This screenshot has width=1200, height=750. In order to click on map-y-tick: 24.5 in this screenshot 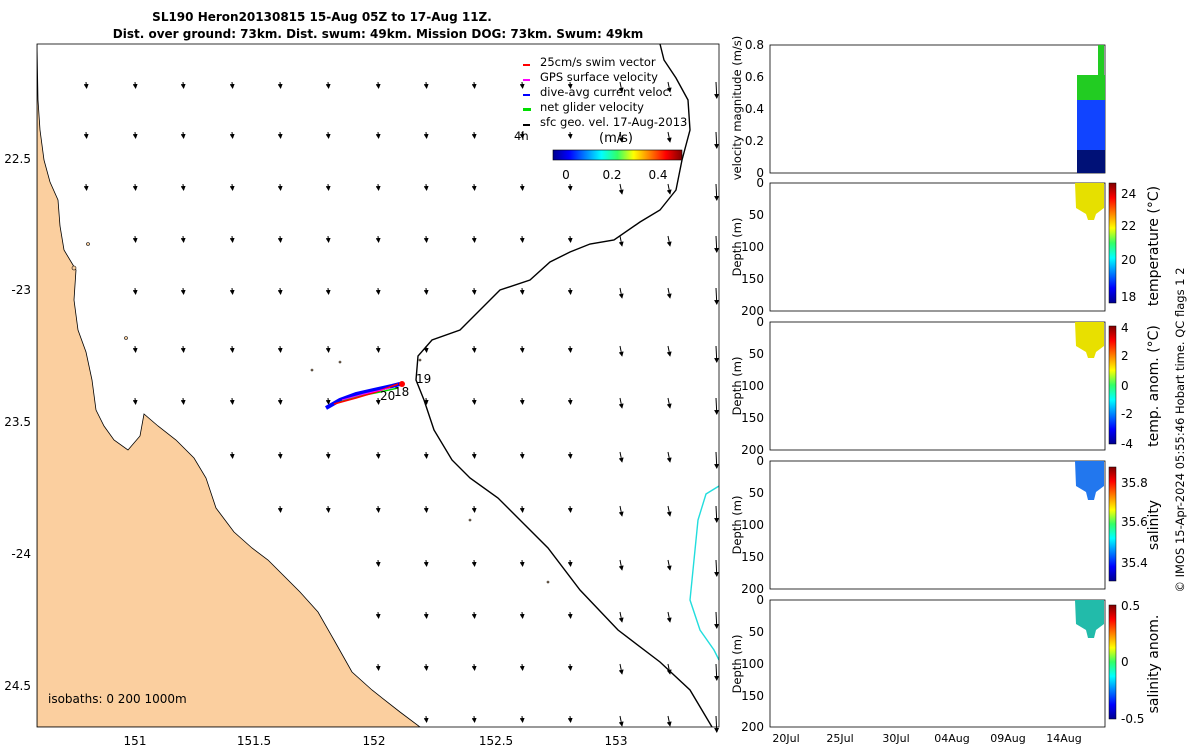, I will do `click(17, 686)`.